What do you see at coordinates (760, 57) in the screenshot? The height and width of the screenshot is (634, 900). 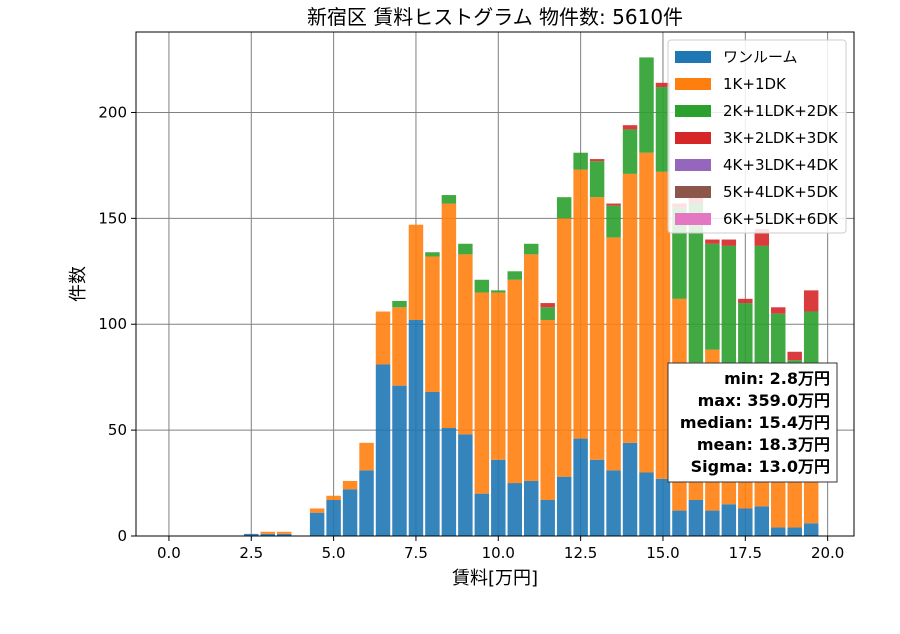 I see `legend-label: ワンルーム` at bounding box center [760, 57].